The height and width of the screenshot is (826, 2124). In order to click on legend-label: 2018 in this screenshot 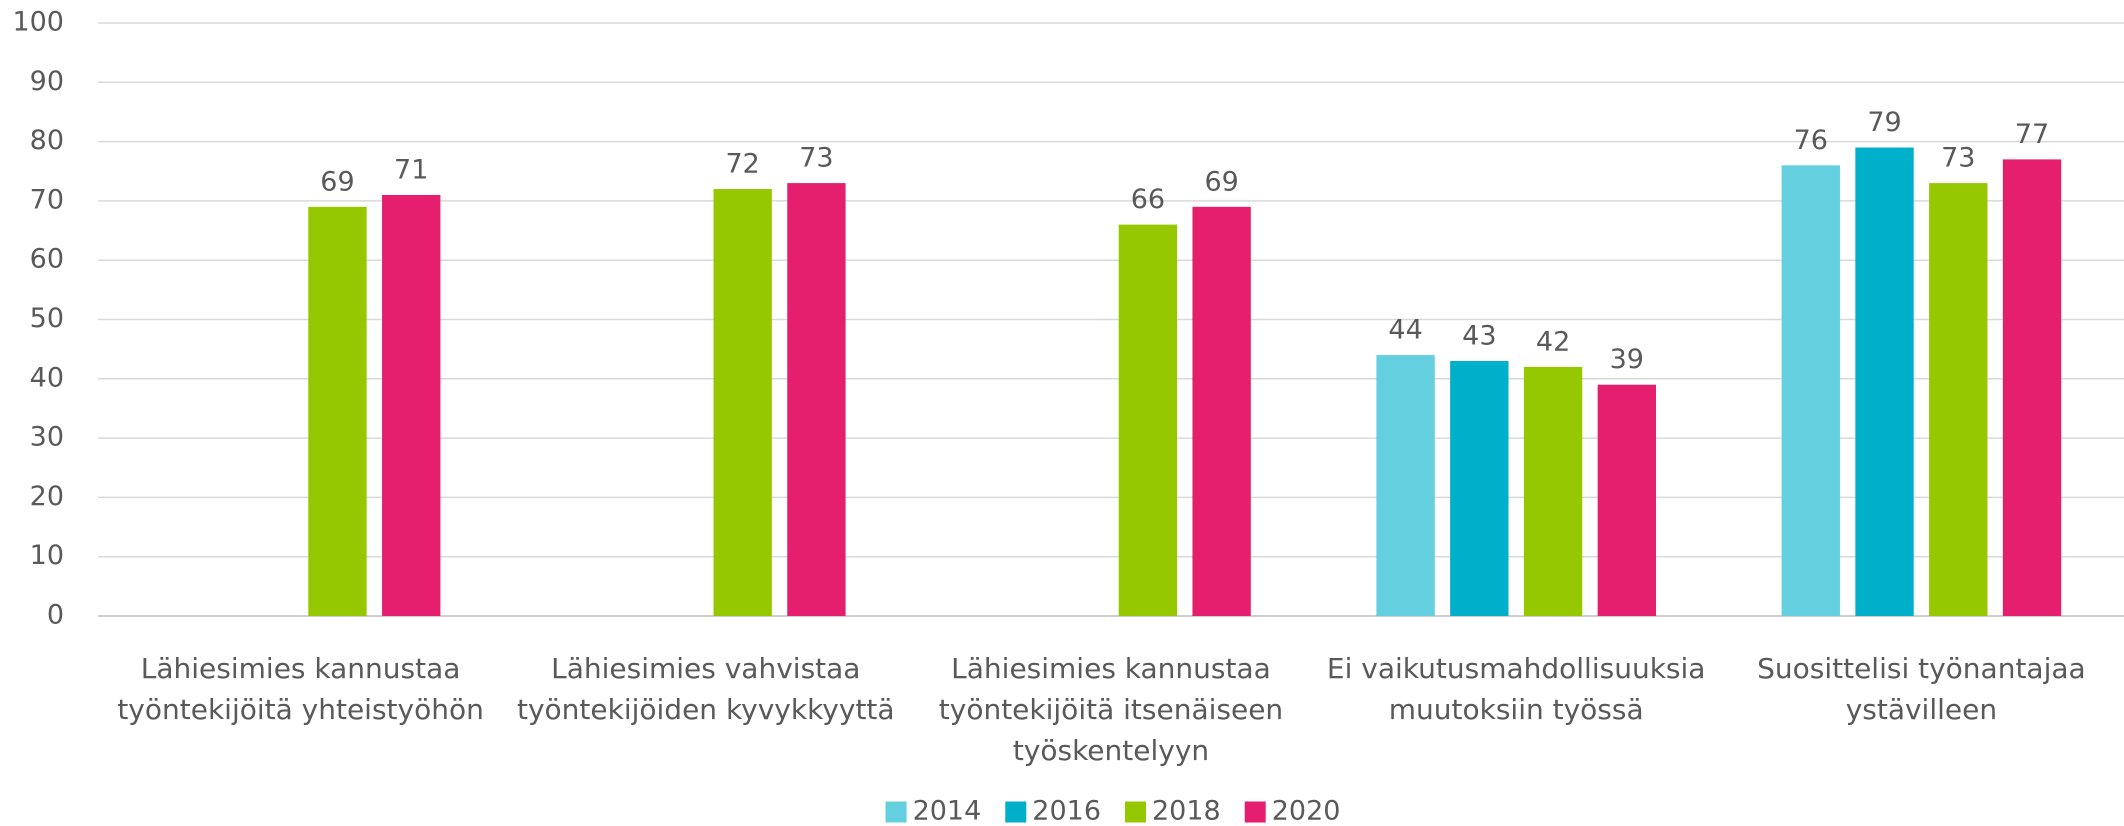, I will do `click(1186, 811)`.